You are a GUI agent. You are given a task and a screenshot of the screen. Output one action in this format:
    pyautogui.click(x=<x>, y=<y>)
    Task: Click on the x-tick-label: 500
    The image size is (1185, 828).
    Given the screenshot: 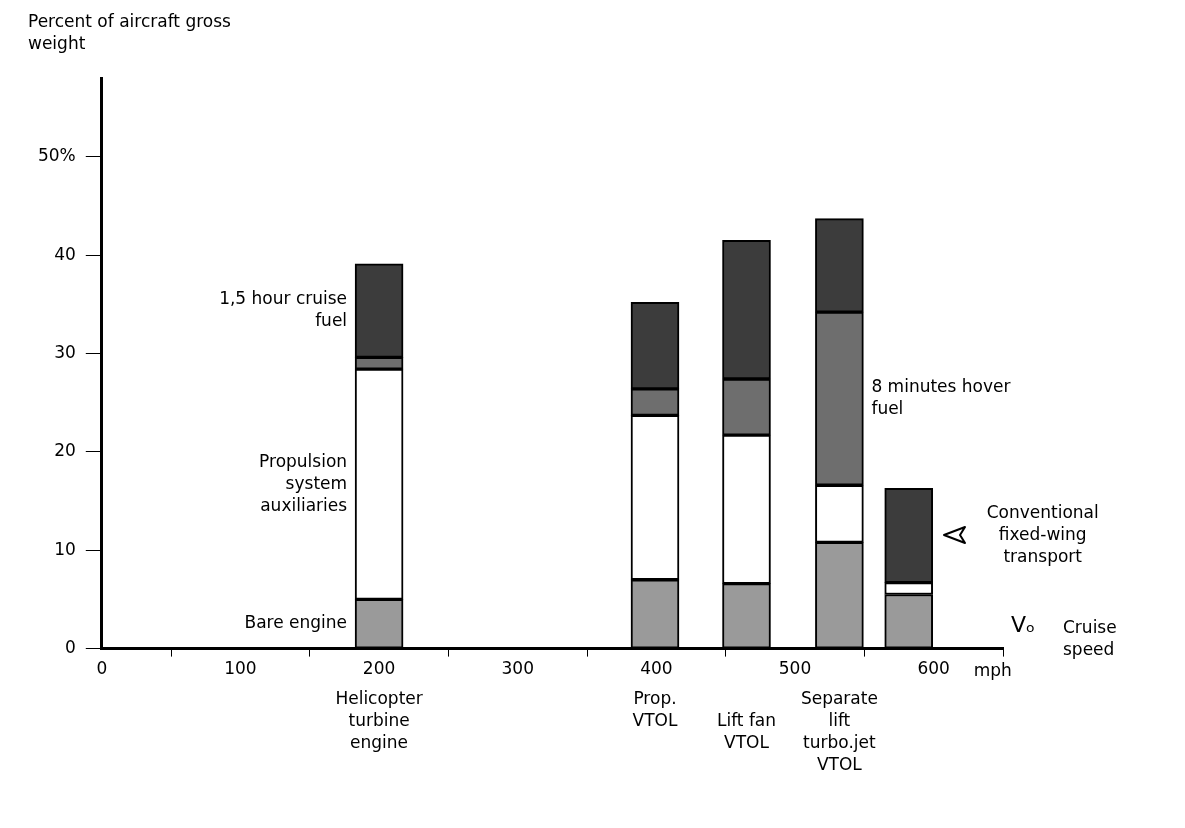 What is the action you would take?
    pyautogui.click(x=795, y=668)
    